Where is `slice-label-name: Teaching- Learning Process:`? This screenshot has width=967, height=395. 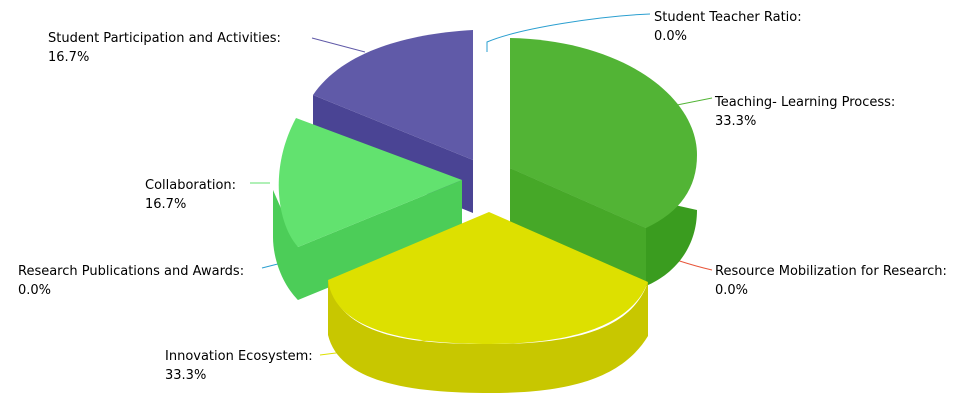 slice-label-name: Teaching- Learning Process: is located at coordinates (804, 102).